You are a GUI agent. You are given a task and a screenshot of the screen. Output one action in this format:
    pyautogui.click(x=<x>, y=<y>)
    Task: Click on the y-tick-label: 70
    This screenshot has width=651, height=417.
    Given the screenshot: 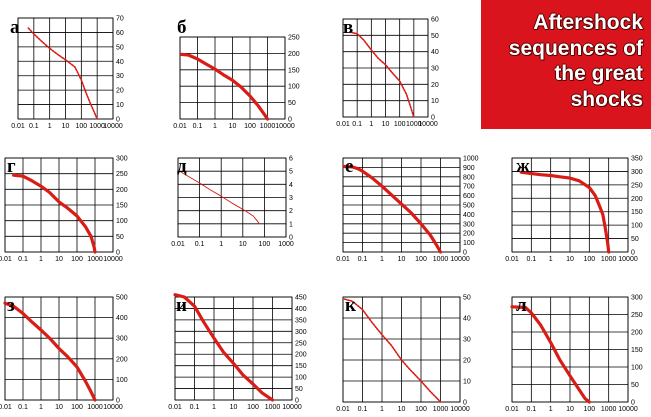 What is the action you would take?
    pyautogui.click(x=120, y=19)
    